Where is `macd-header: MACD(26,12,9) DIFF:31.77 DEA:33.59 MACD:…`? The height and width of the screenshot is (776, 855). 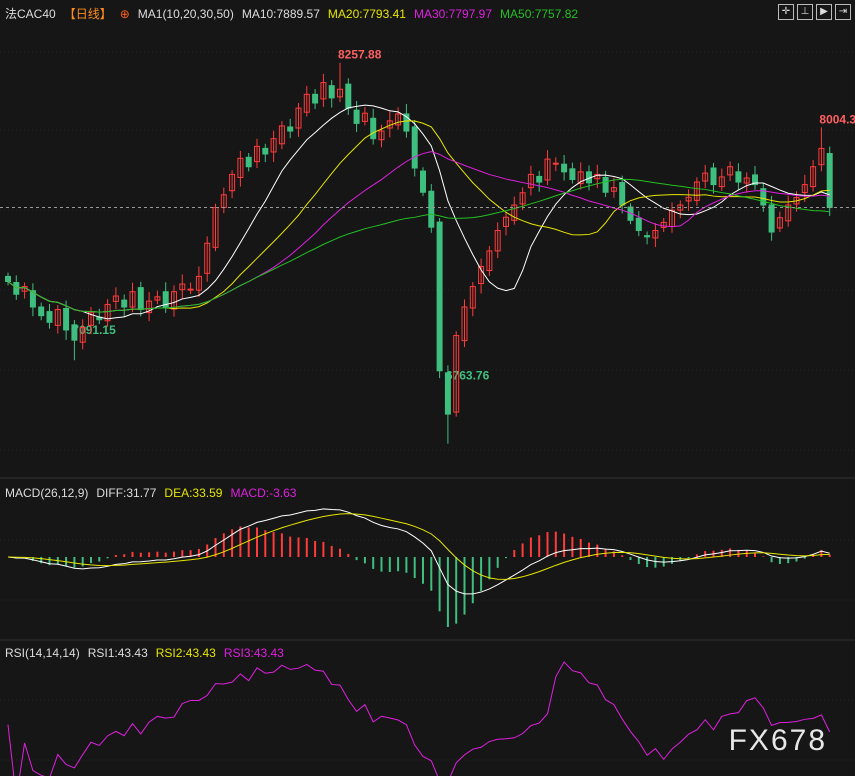
macd-header: MACD(26,12,9) DIFF:31.77 DEA:33.59 MACD:… is located at coordinates (150, 493).